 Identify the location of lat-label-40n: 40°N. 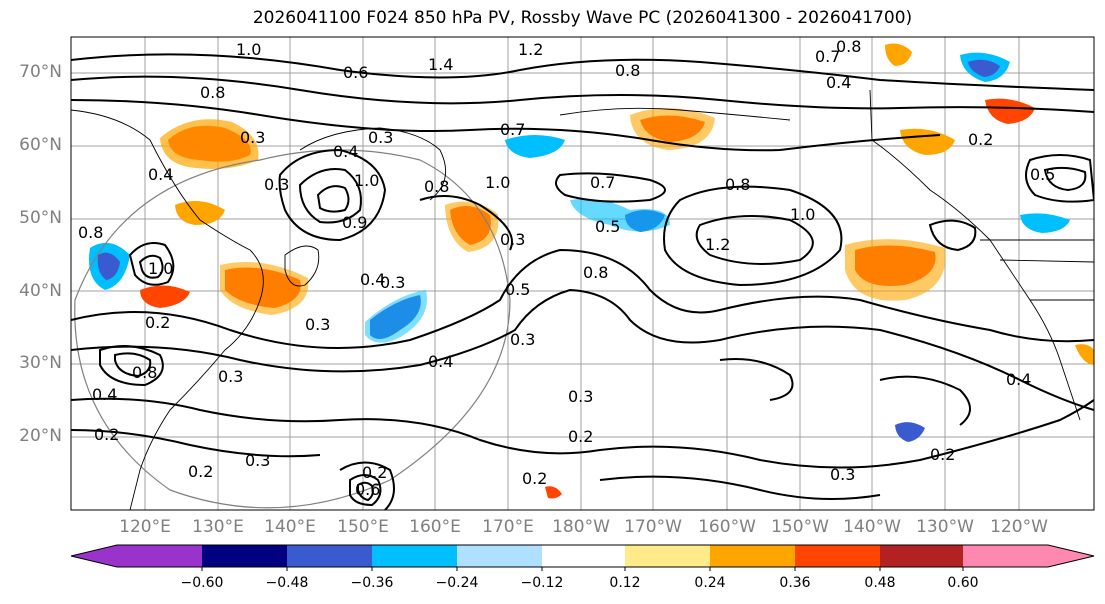
(40, 291).